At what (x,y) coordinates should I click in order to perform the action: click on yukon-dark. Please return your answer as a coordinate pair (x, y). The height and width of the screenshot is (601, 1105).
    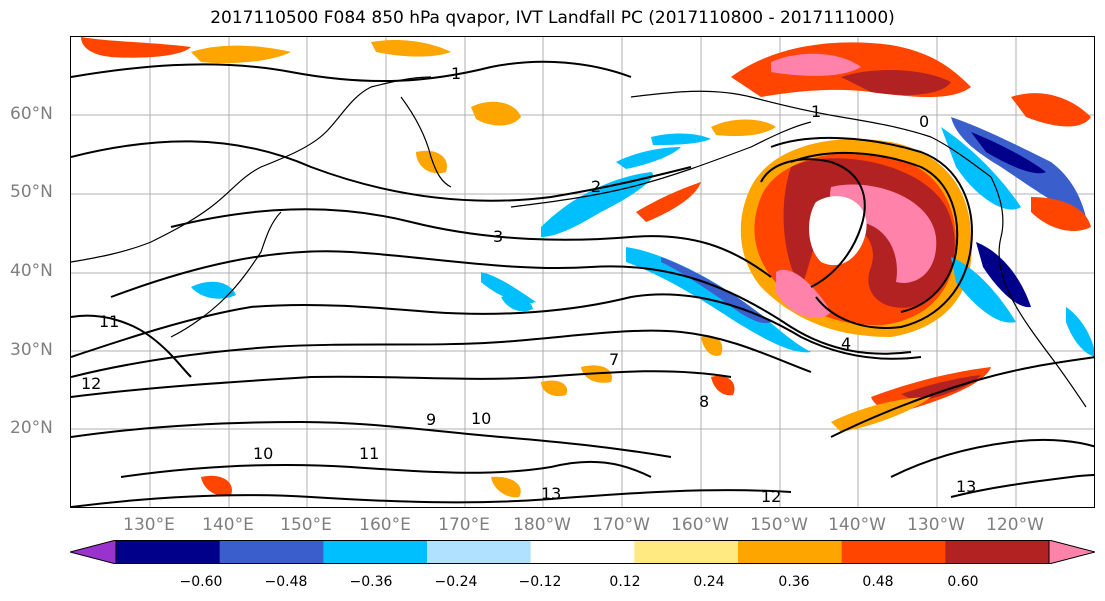
    Looking at the image, I should click on (896, 82).